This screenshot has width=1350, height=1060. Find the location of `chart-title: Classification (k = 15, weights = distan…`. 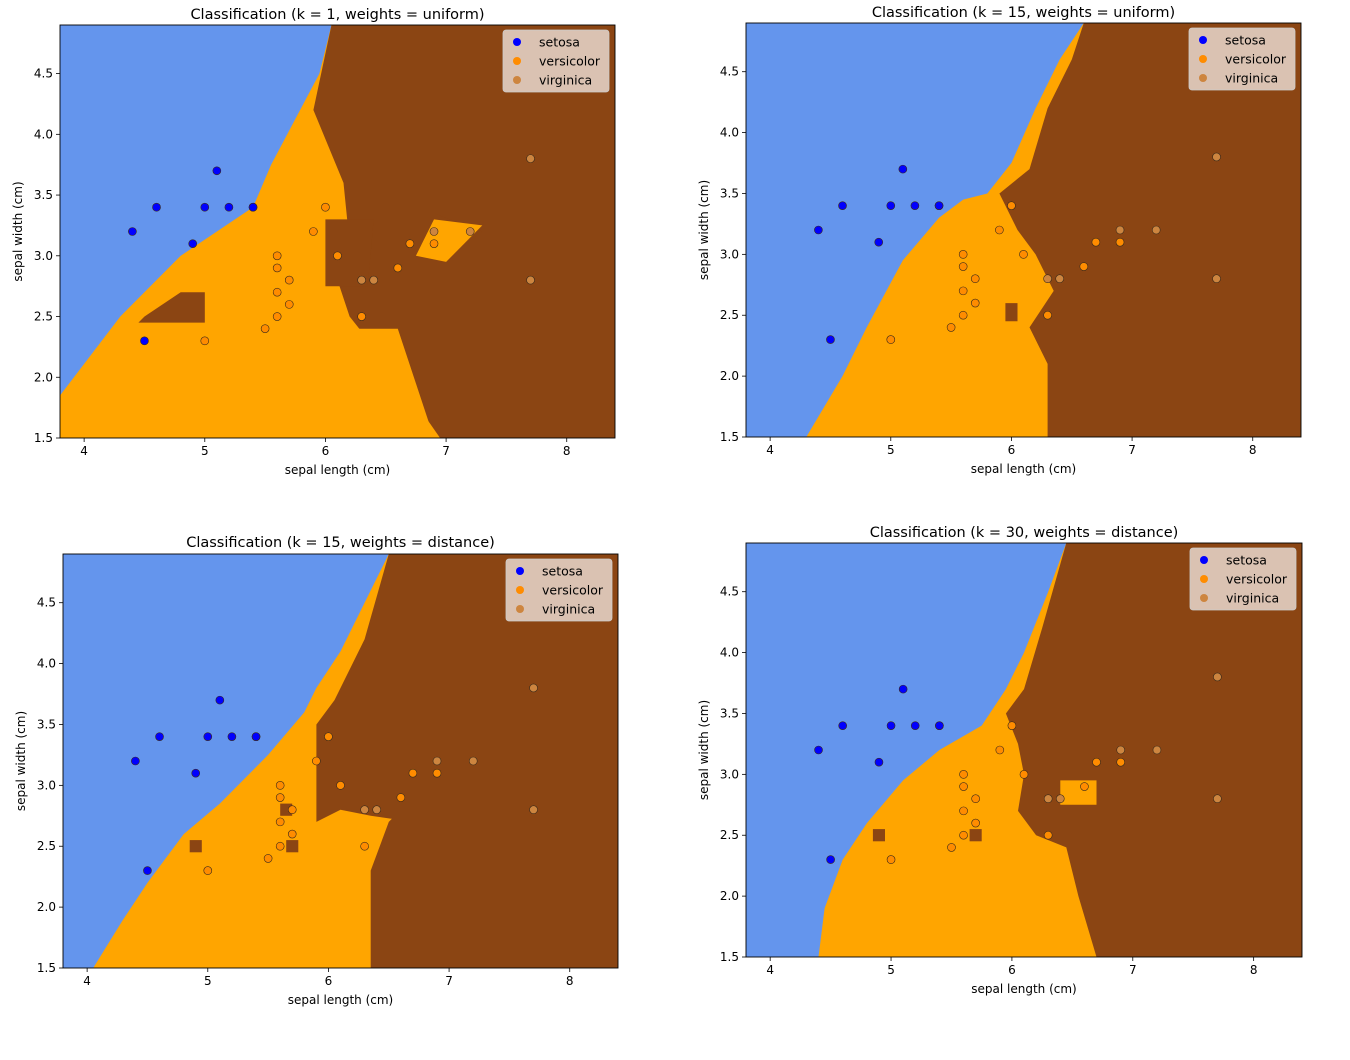

chart-title: Classification (k = 15, weights = distan… is located at coordinates (340, 543).